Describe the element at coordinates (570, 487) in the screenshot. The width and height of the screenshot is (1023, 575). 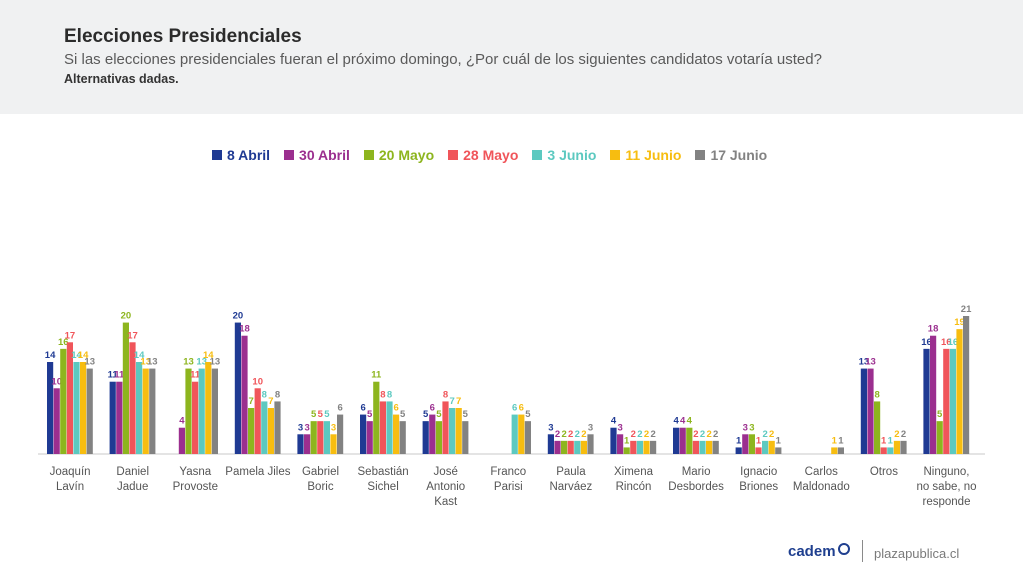
I see `category-label: Narváez` at that location.